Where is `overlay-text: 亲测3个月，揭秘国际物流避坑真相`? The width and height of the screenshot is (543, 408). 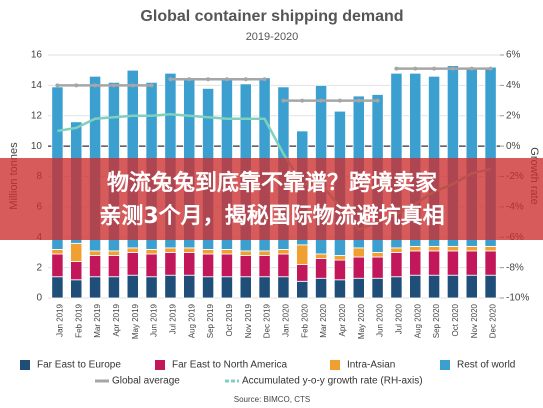
overlay-text: 亲测3个月，揭秘国际物流避坑真相 is located at coordinates (271, 216).